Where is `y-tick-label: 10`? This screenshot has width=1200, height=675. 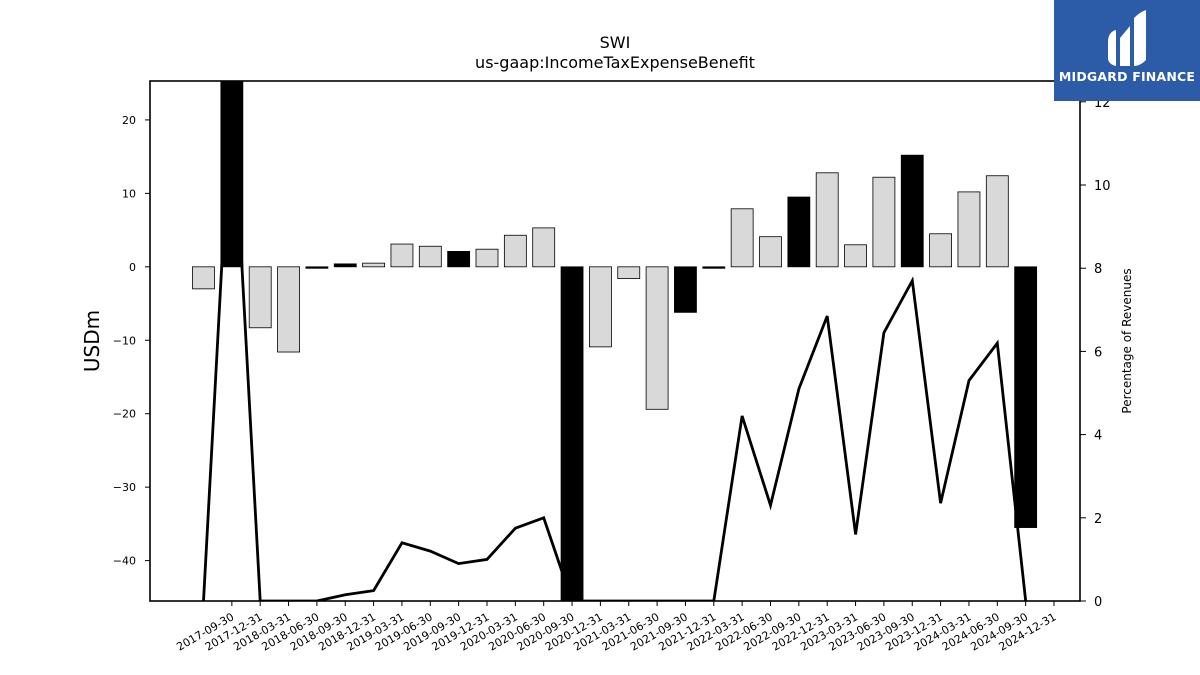
y-tick-label: 10 is located at coordinates (129, 193).